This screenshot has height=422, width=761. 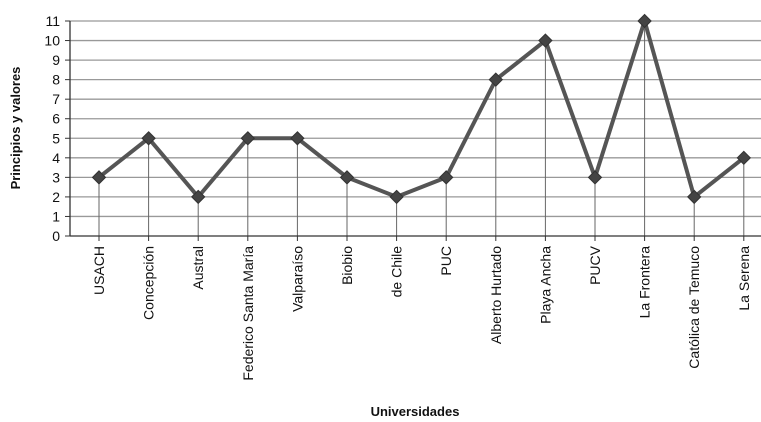 What do you see at coordinates (645, 282) in the screenshot?
I see `x-tick-label: La Frontera` at bounding box center [645, 282].